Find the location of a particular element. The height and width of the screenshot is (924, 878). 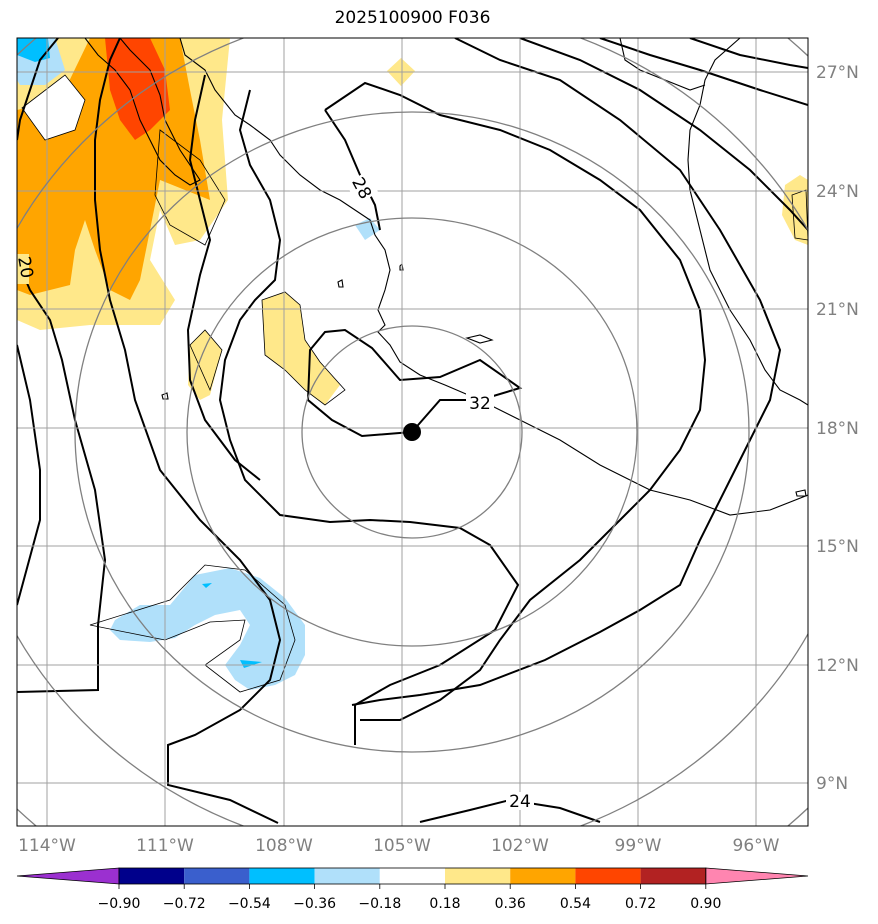

colorbar-frame is located at coordinates (412, 876).